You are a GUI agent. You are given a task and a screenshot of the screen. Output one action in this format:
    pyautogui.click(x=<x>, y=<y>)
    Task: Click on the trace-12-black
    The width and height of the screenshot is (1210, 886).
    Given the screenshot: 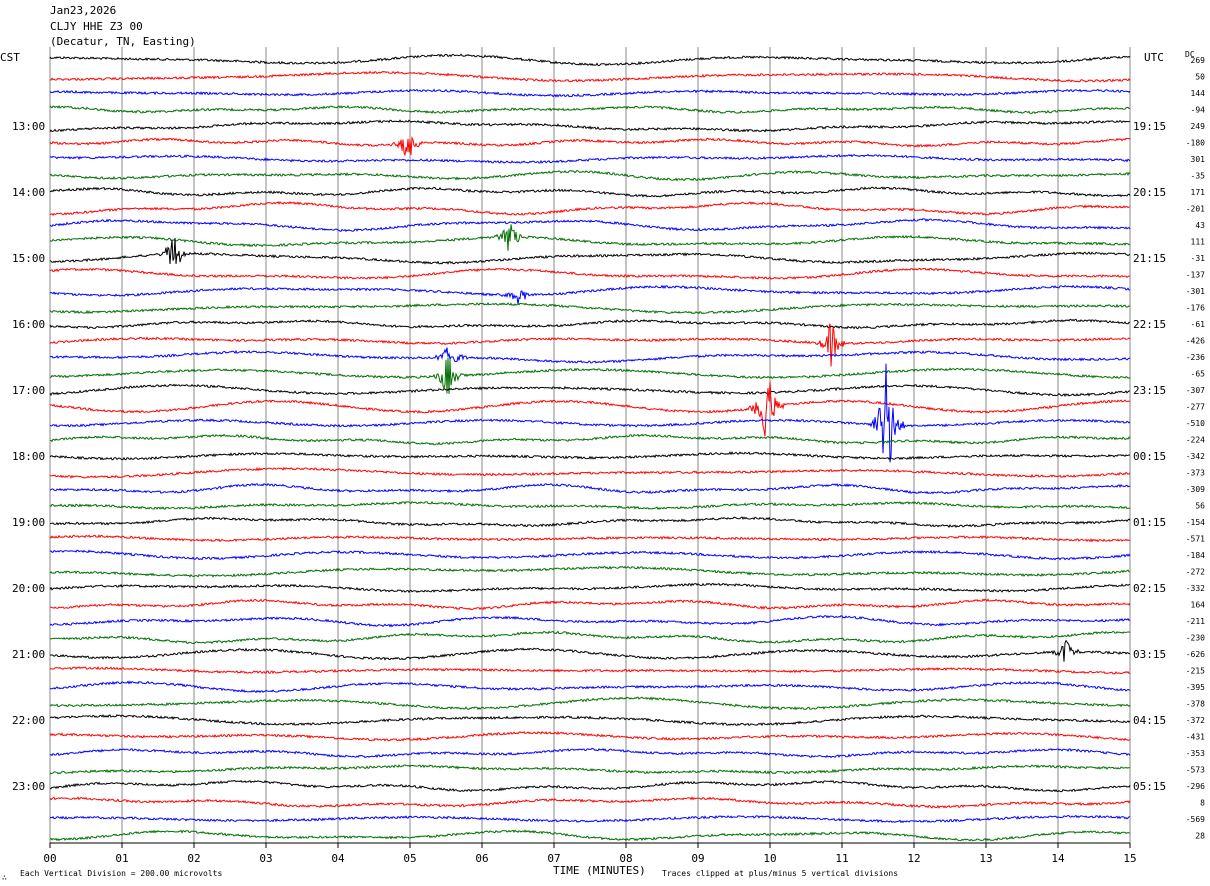 What is the action you would take?
    pyautogui.click(x=590, y=251)
    